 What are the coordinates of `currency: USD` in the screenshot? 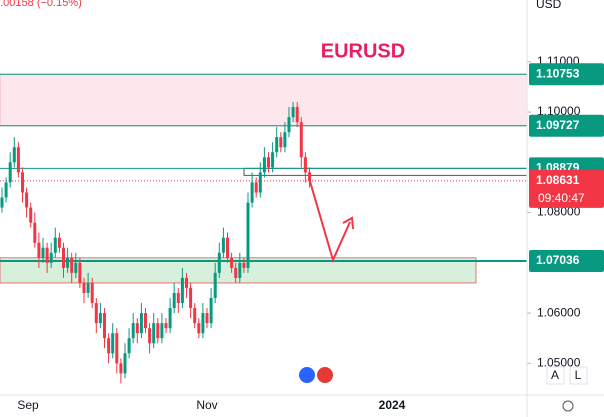 It's located at (549, 5).